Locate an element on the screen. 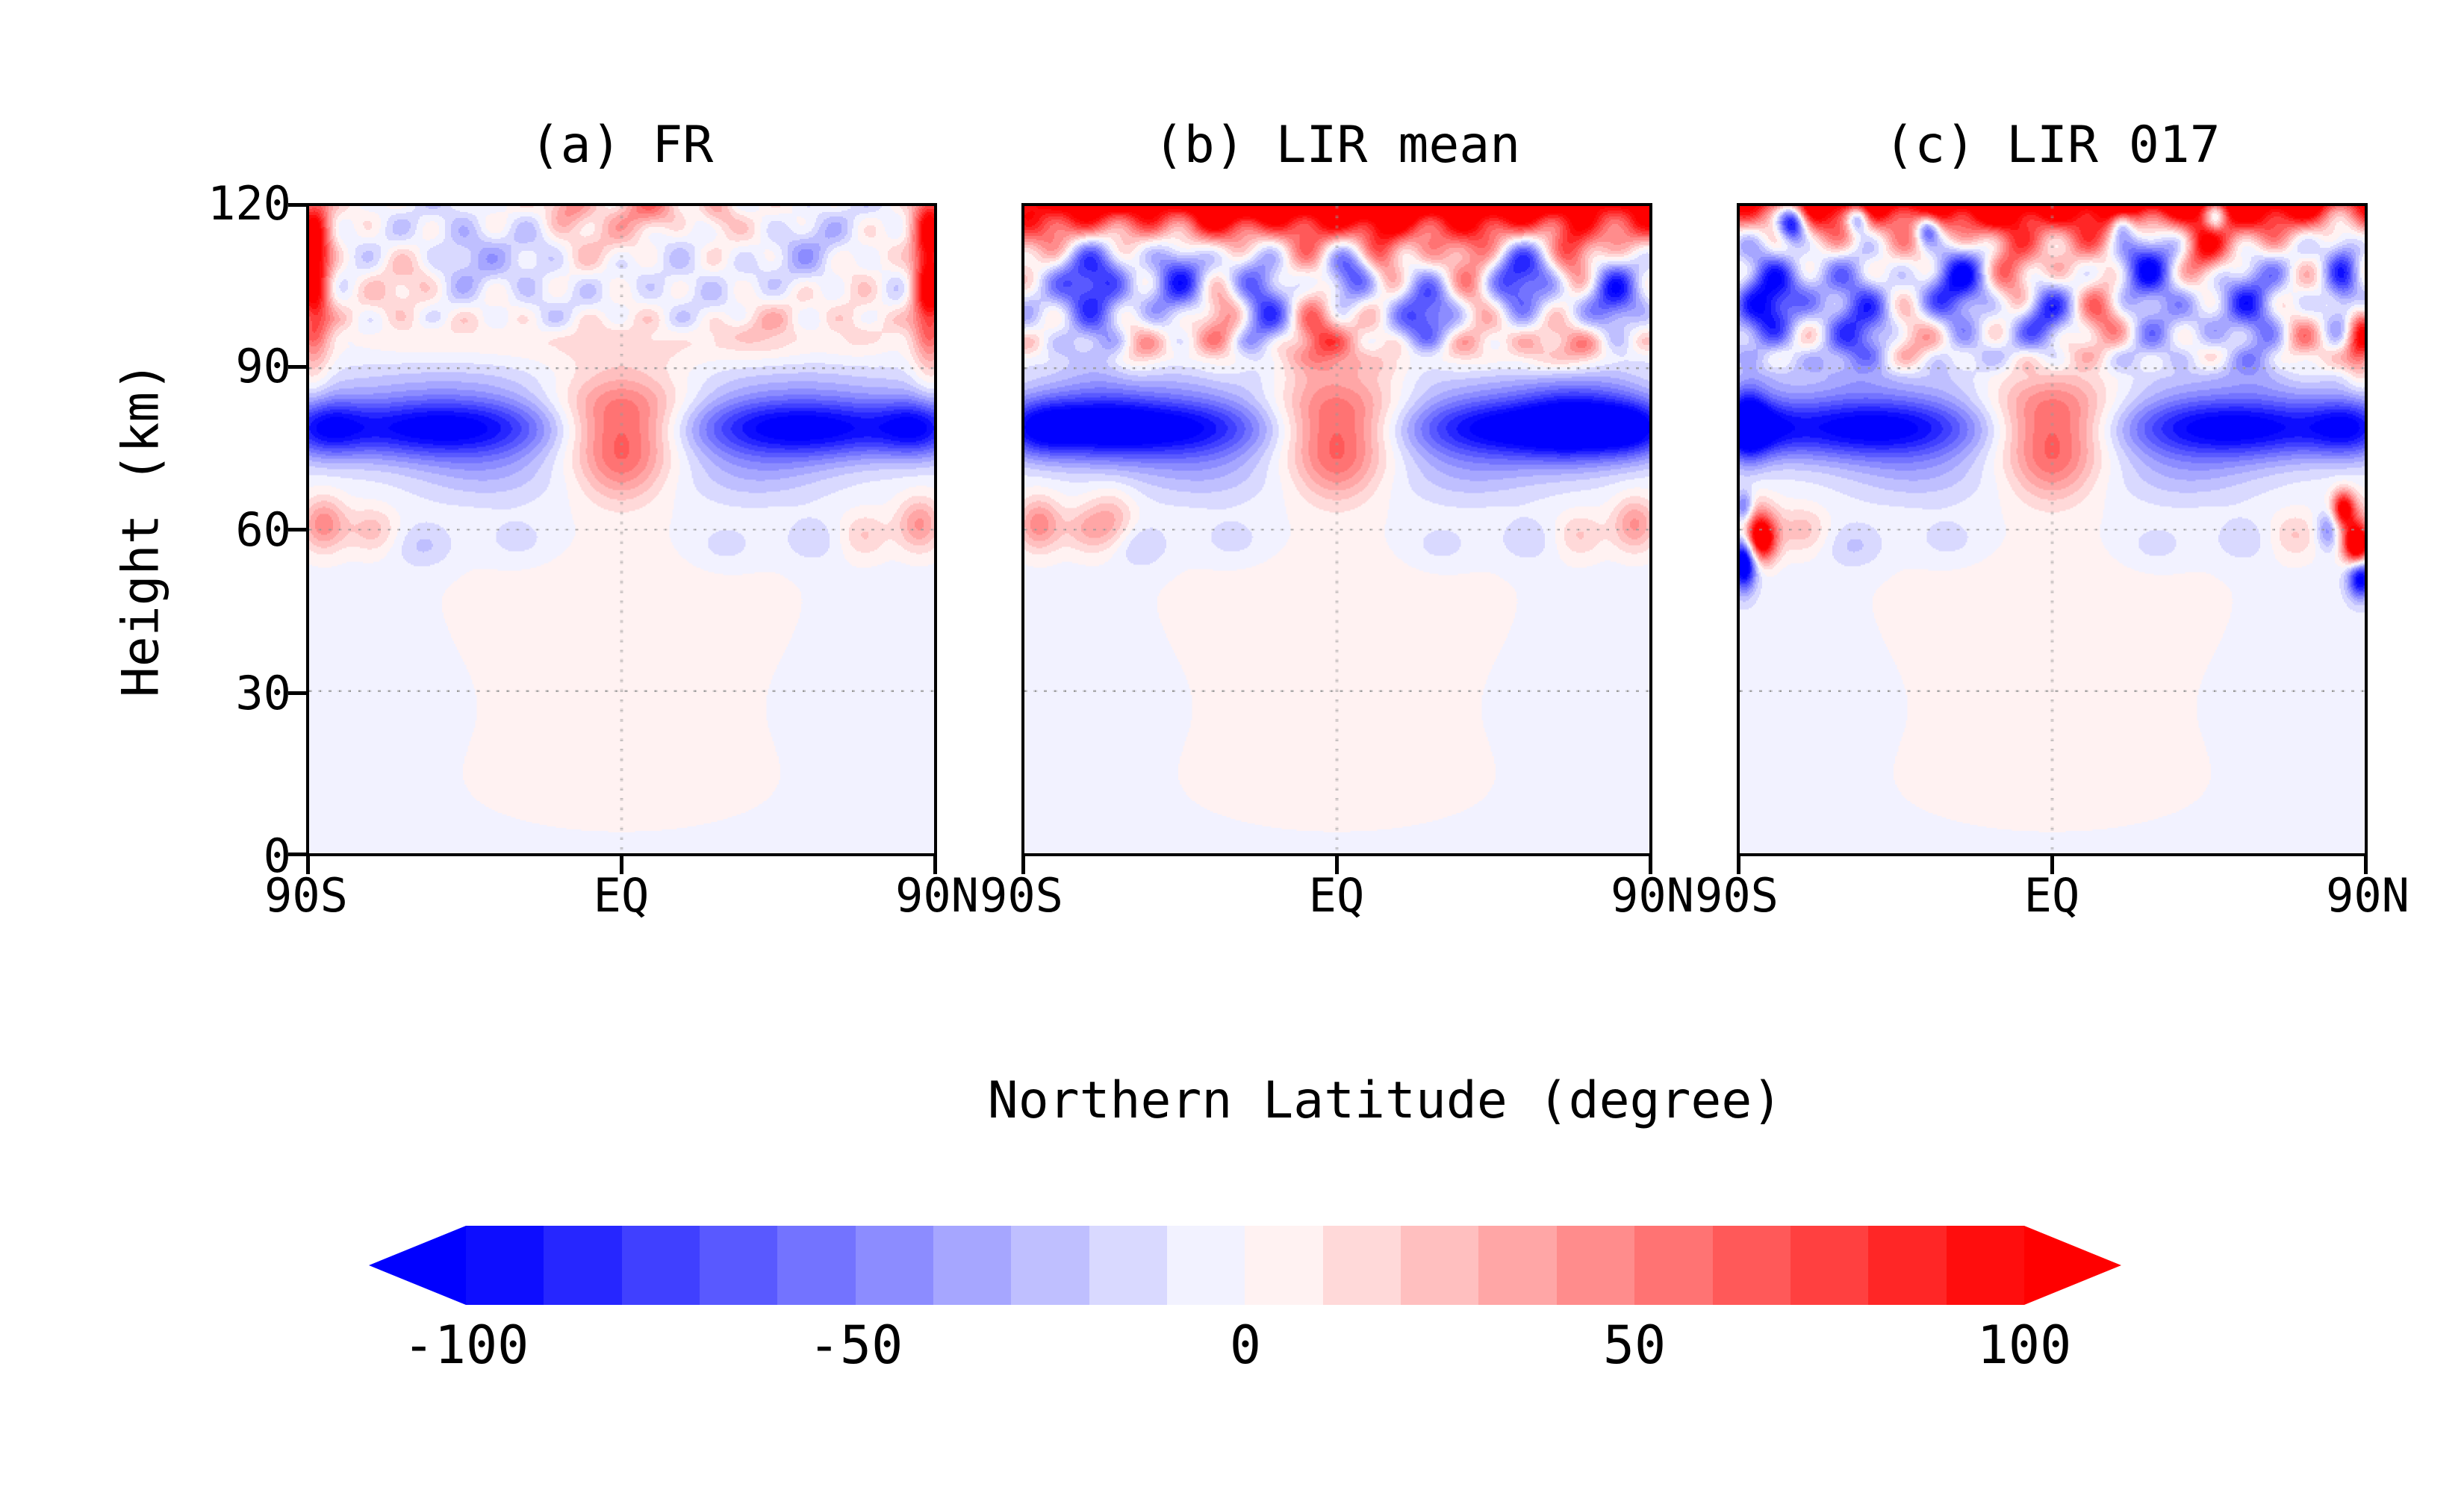 This screenshot has height=1493, width=2464. panel-c-field-canvas is located at coordinates (2052, 530).